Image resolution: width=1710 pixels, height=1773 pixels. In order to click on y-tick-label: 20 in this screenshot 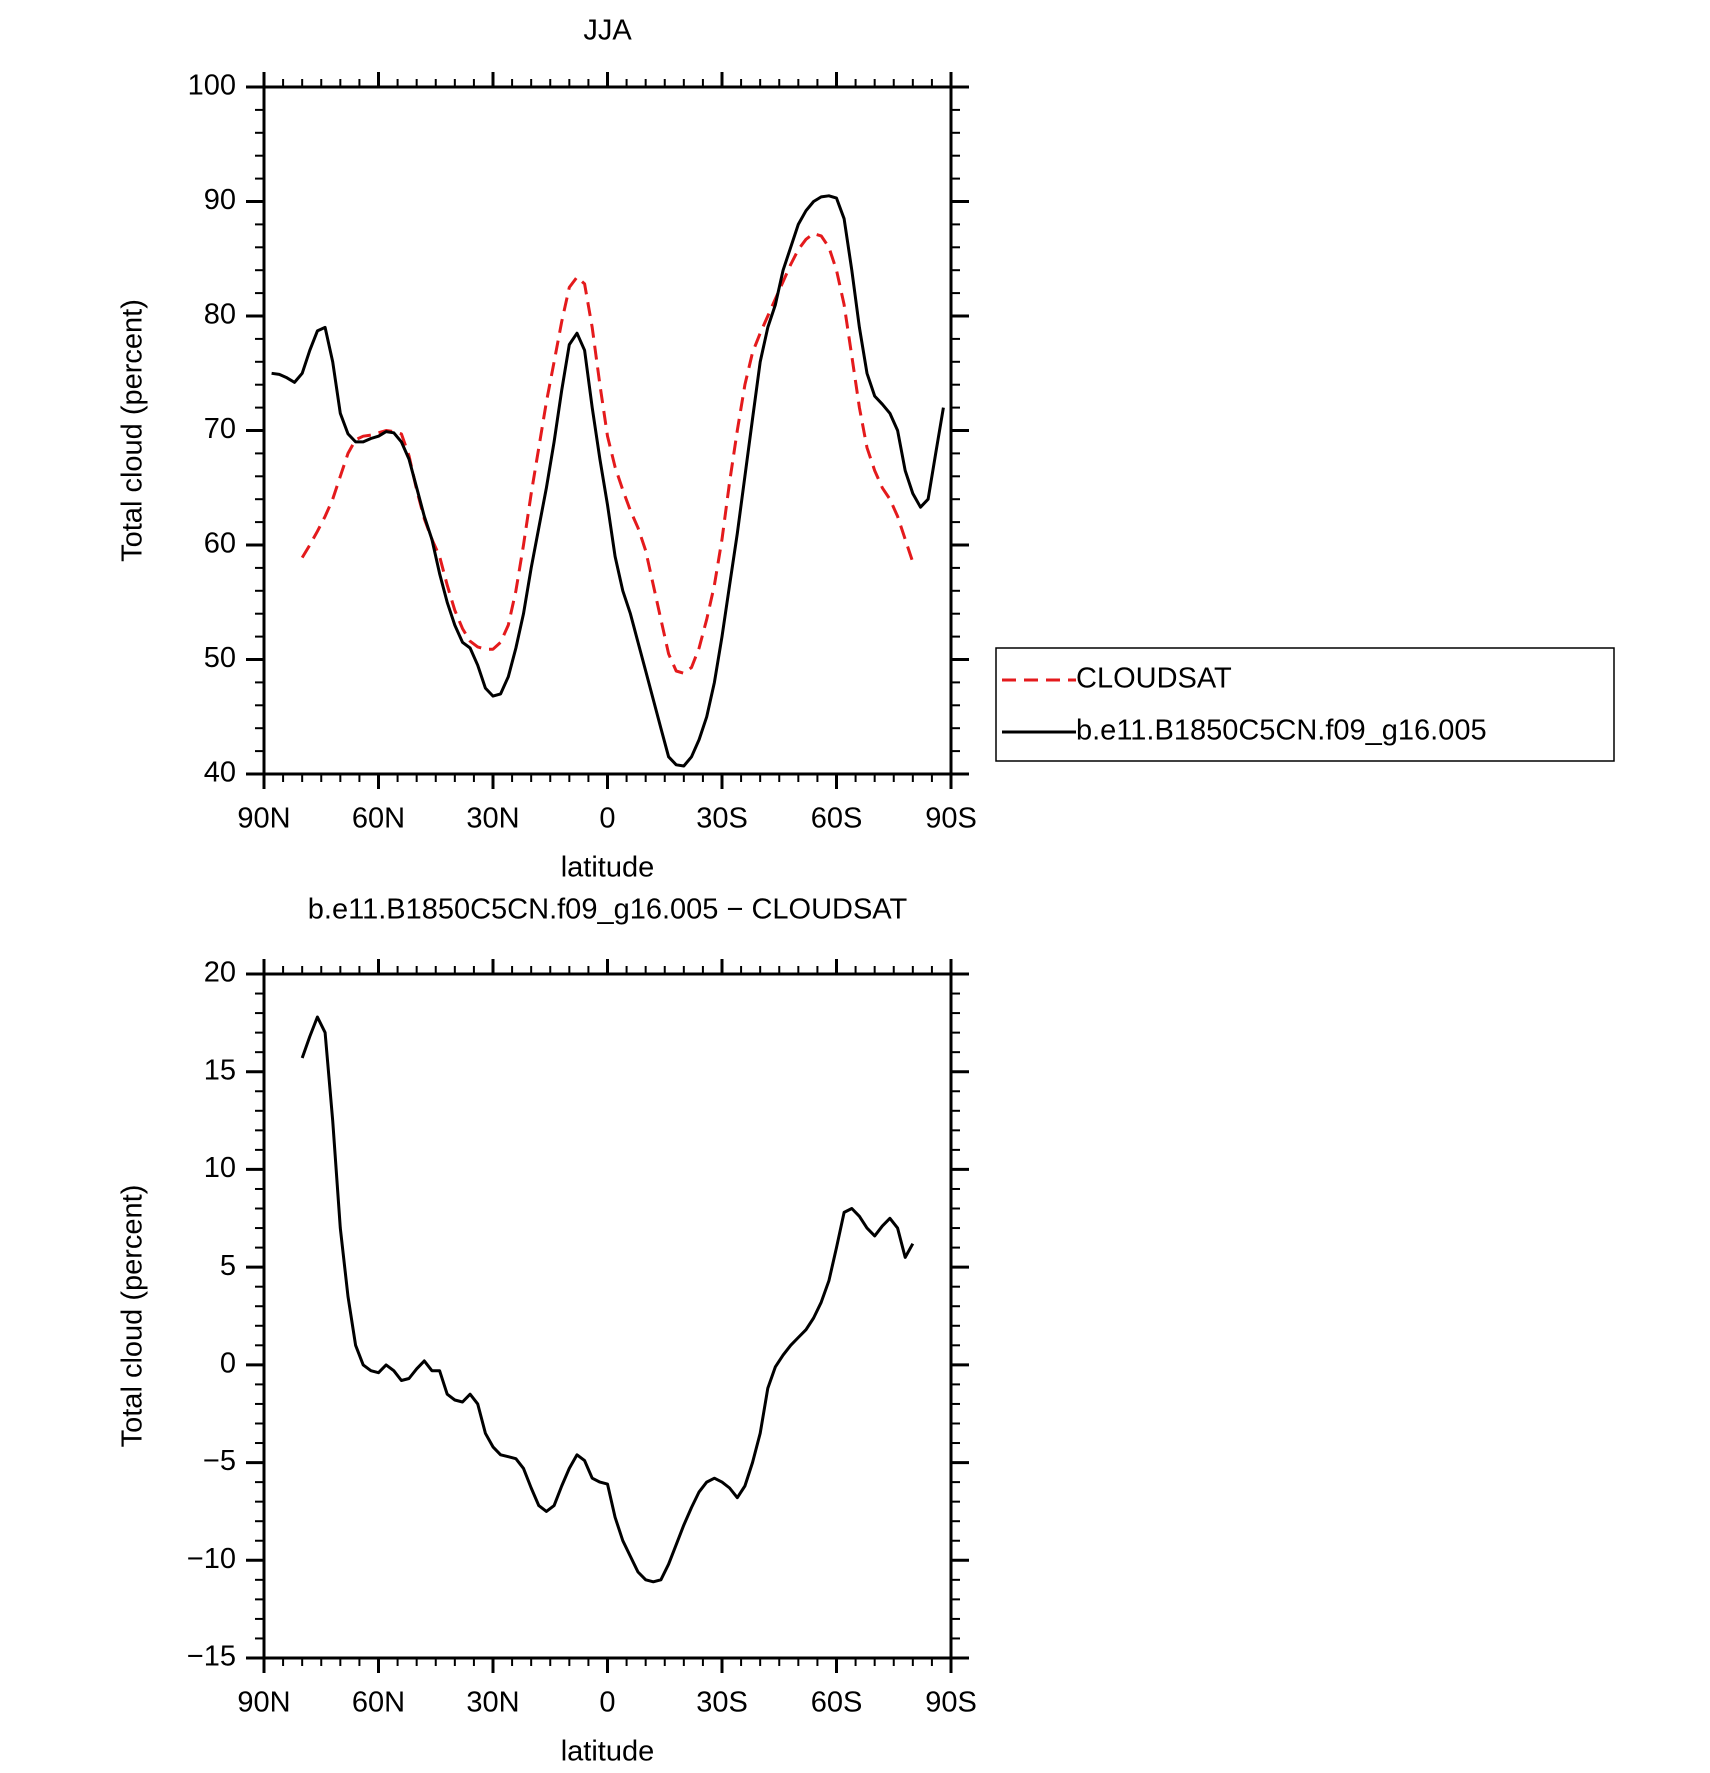, I will do `click(220, 973)`.